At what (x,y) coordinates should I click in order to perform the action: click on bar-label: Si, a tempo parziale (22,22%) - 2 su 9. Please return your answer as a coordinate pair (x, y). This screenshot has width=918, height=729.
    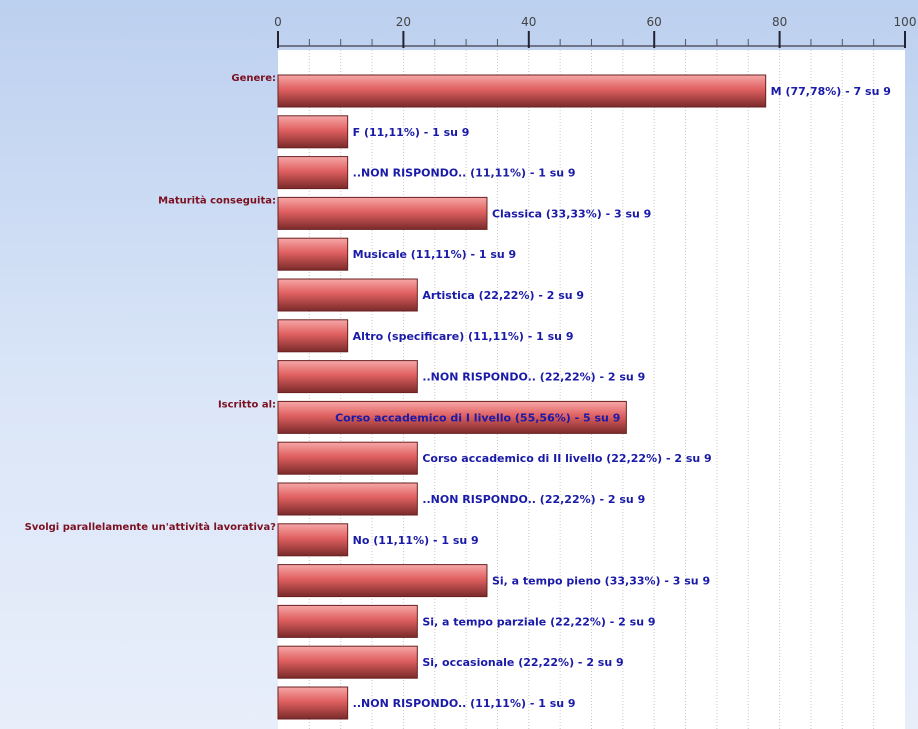
    Looking at the image, I should click on (538, 621).